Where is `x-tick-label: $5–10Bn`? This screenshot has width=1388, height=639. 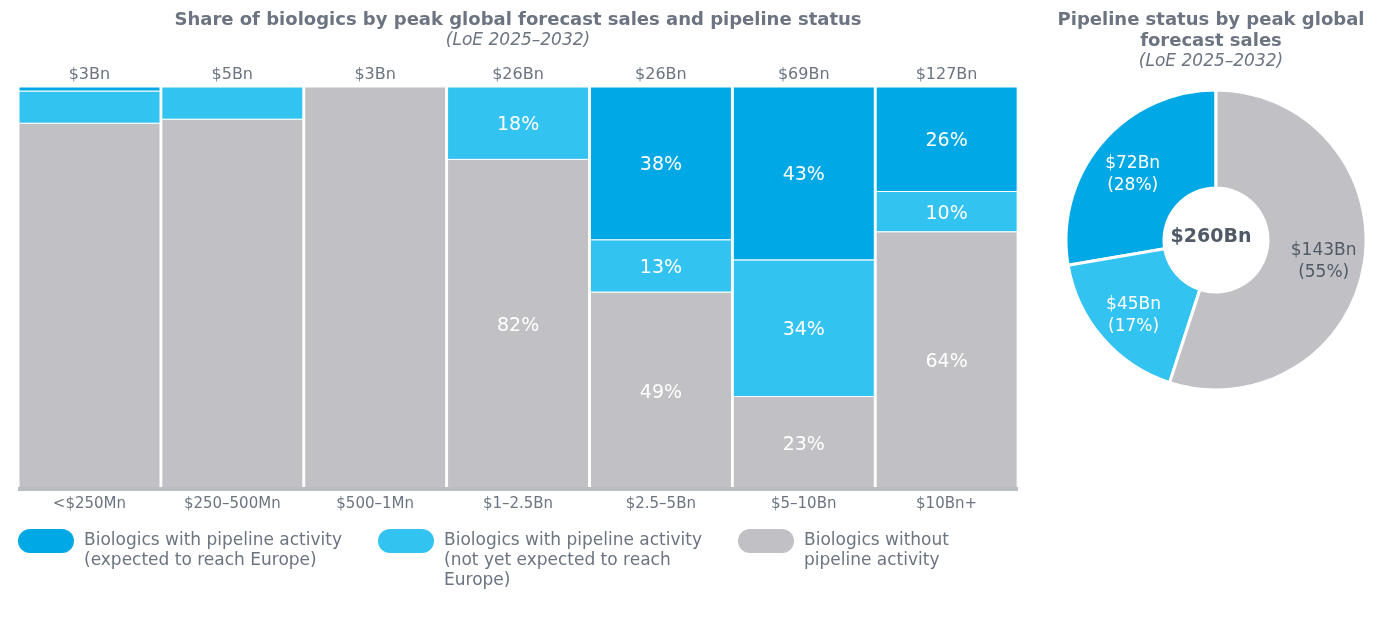
x-tick-label: $5–10Bn is located at coordinates (803, 502).